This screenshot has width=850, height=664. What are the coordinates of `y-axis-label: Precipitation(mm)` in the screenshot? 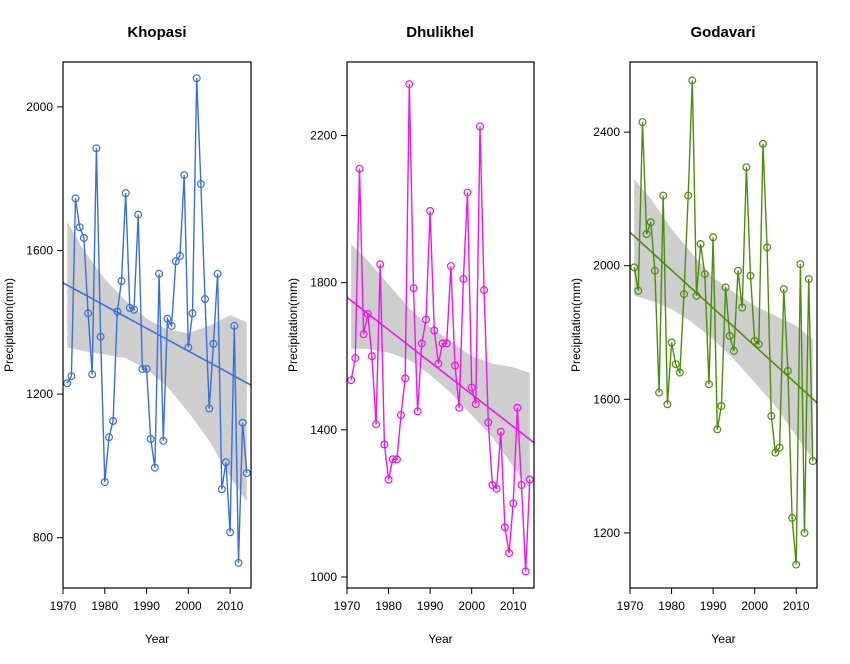 It's located at (293, 325).